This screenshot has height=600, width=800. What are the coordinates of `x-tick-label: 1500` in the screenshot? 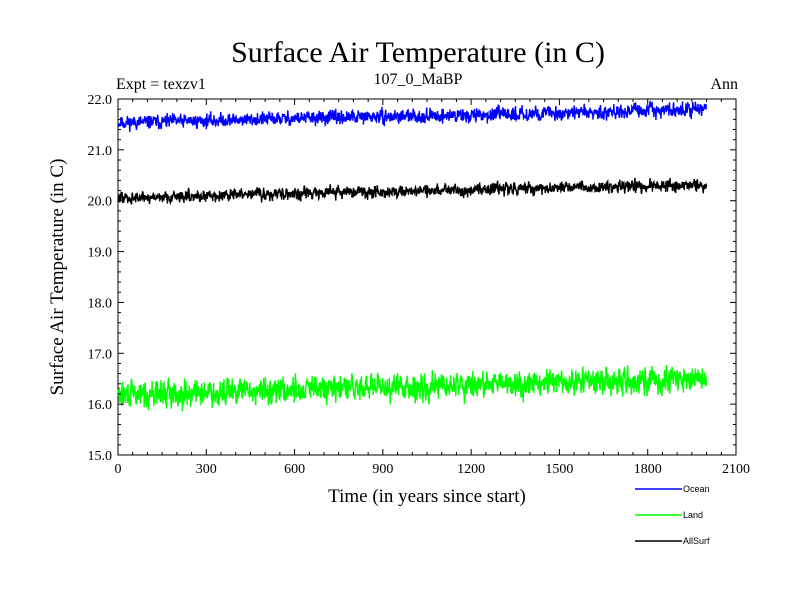 It's located at (559, 469).